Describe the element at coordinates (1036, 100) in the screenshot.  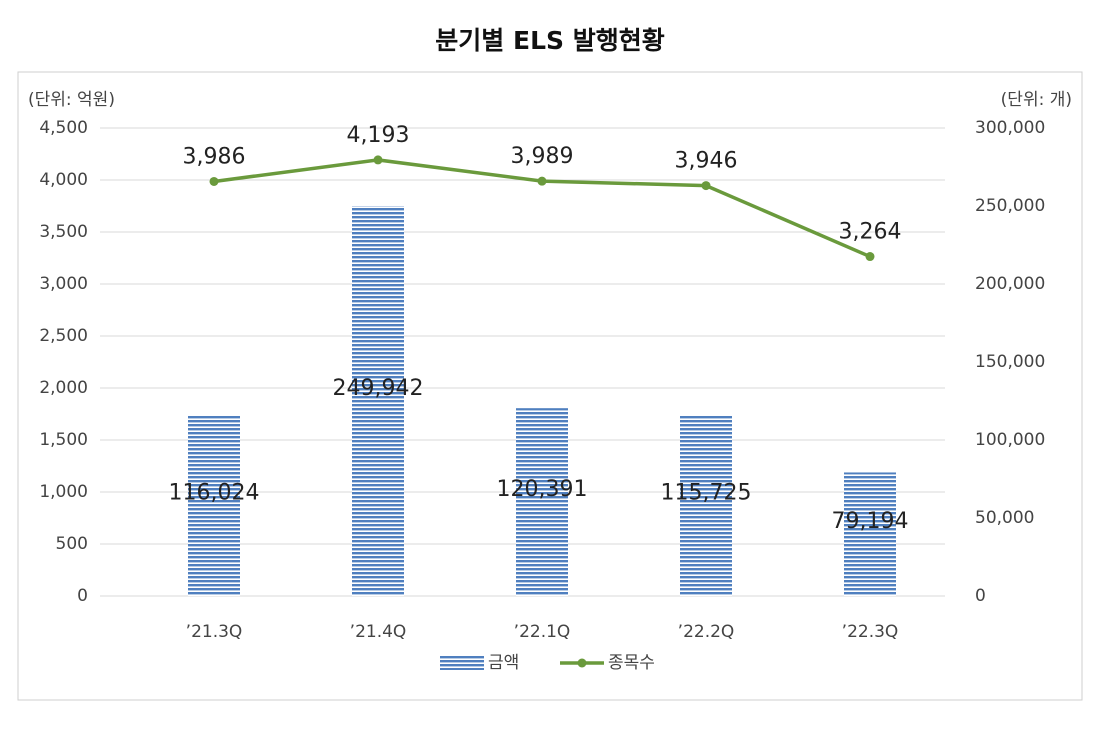
I see `y2-axis-label: (단위: 개)` at that location.